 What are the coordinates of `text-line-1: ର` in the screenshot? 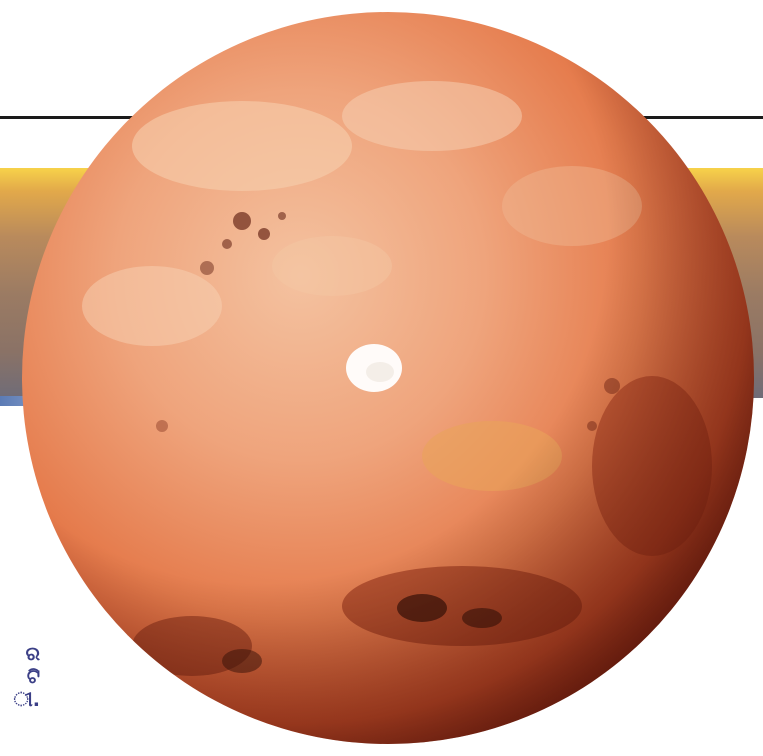 It's located at (32, 654).